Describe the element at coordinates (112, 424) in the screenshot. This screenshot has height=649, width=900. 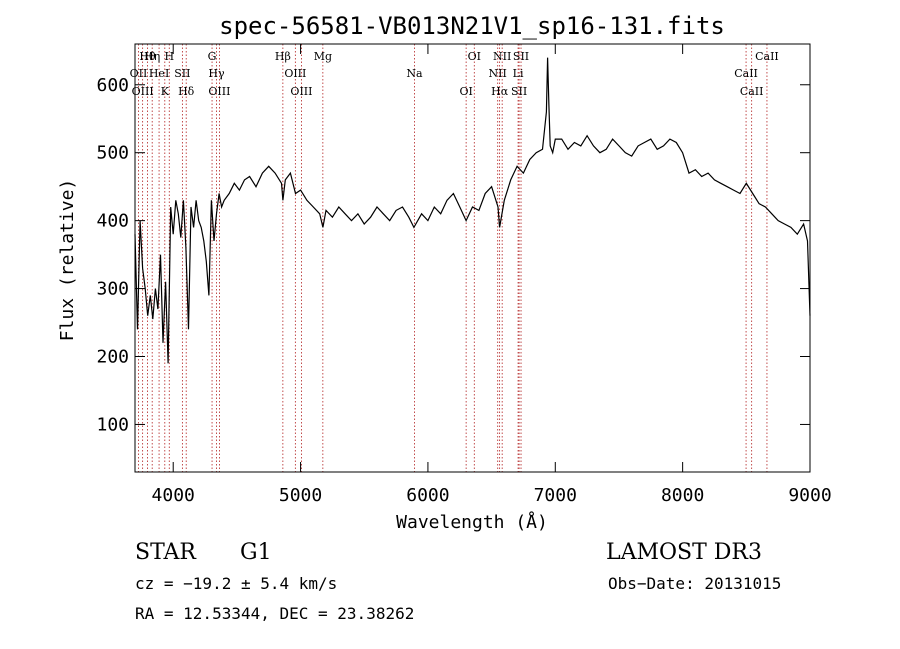
I see `y-tick-label: 100` at that location.